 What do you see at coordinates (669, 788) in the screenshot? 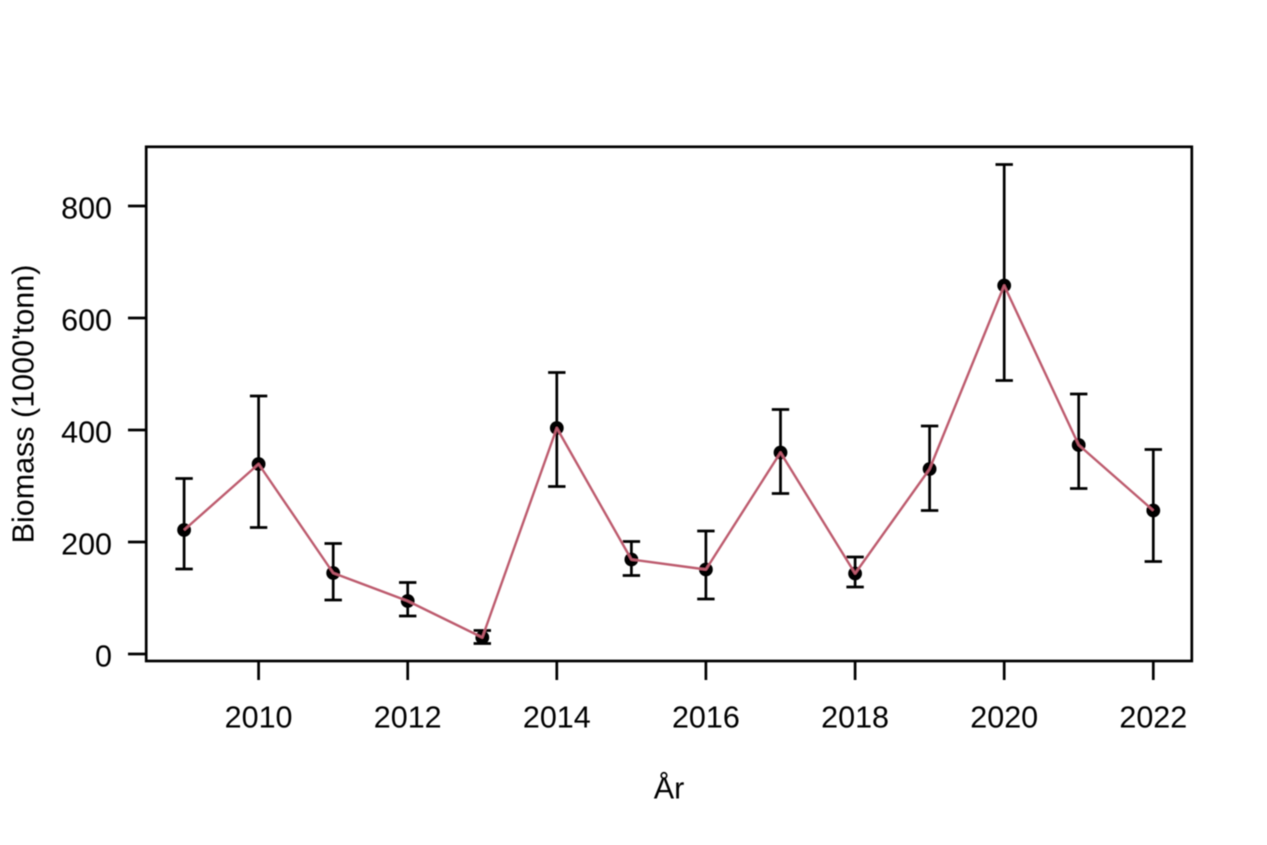
I see `svg-text: År` at bounding box center [669, 788].